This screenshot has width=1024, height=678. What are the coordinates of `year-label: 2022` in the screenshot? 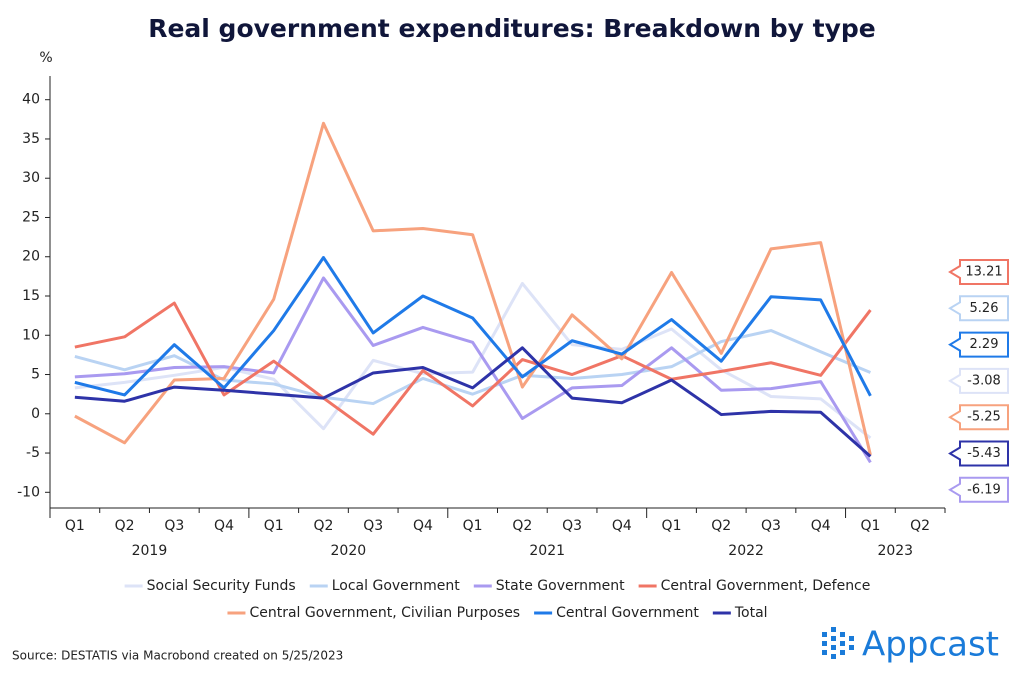 It's located at (746, 551).